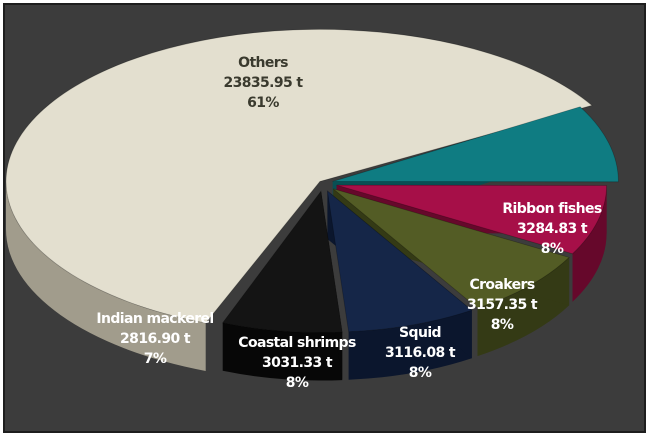 Image resolution: width=651 pixels, height=438 pixels. What do you see at coordinates (263, 63) in the screenshot?
I see `slice-label-others: Others` at bounding box center [263, 63].